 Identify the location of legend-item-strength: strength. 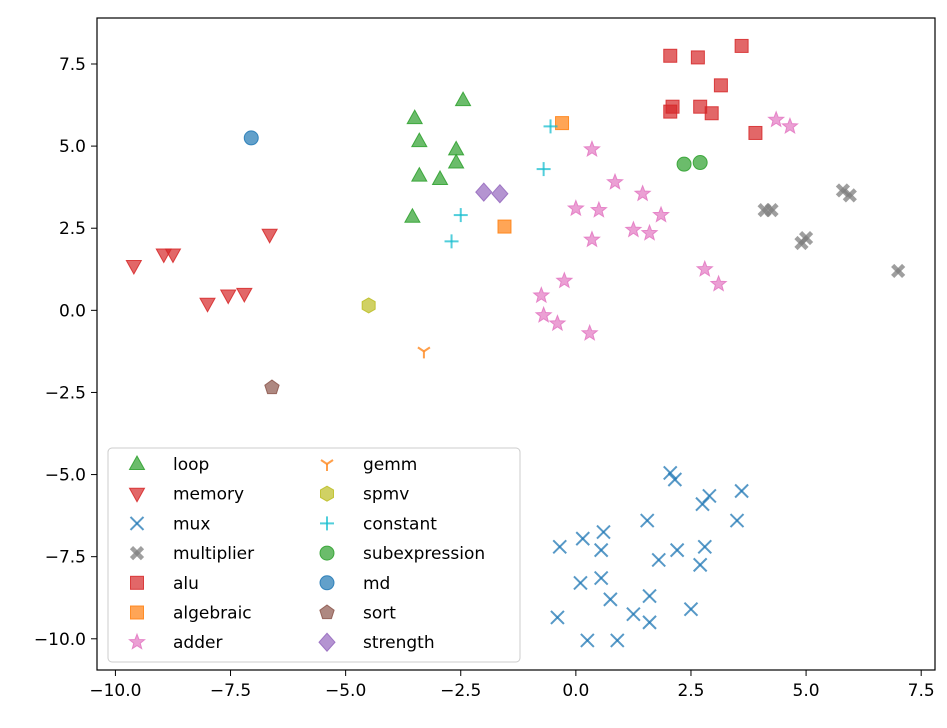
(376, 642).